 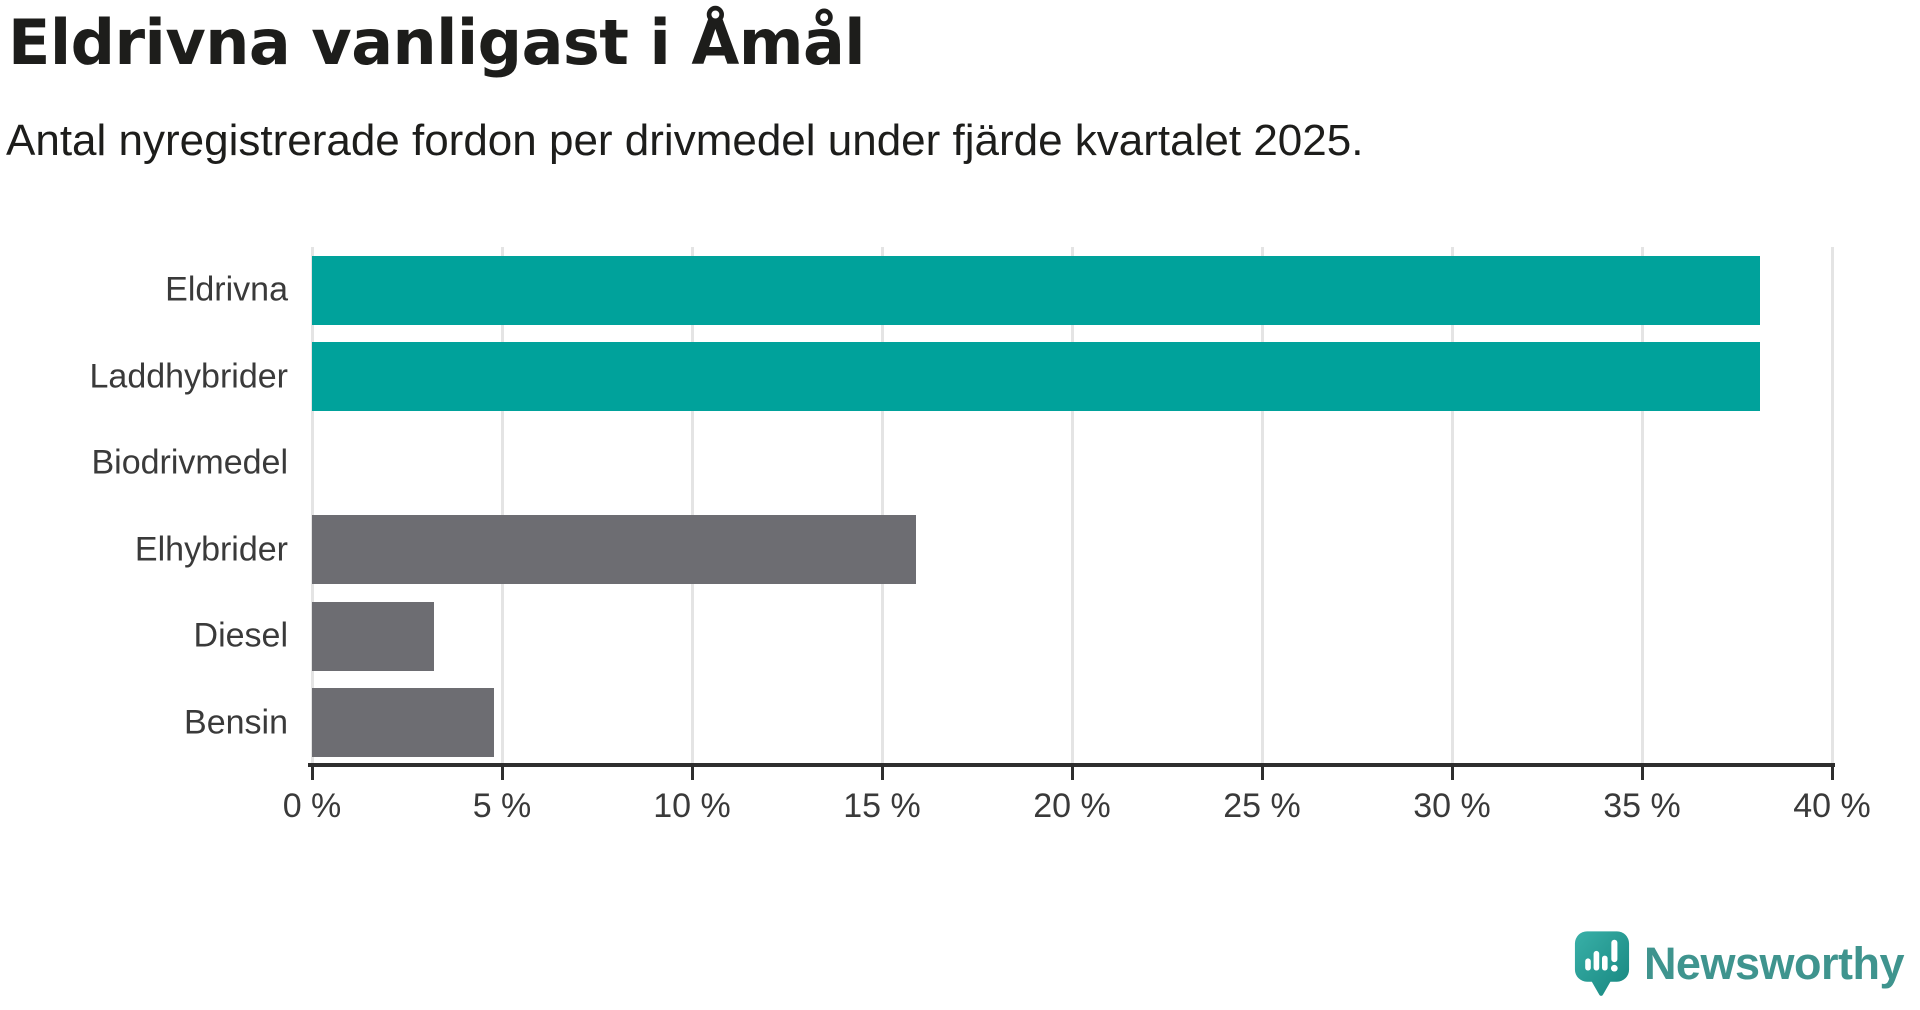 What do you see at coordinates (437, 42) in the screenshot?
I see `chart-title: Eldrivna vanligast i Åmål` at bounding box center [437, 42].